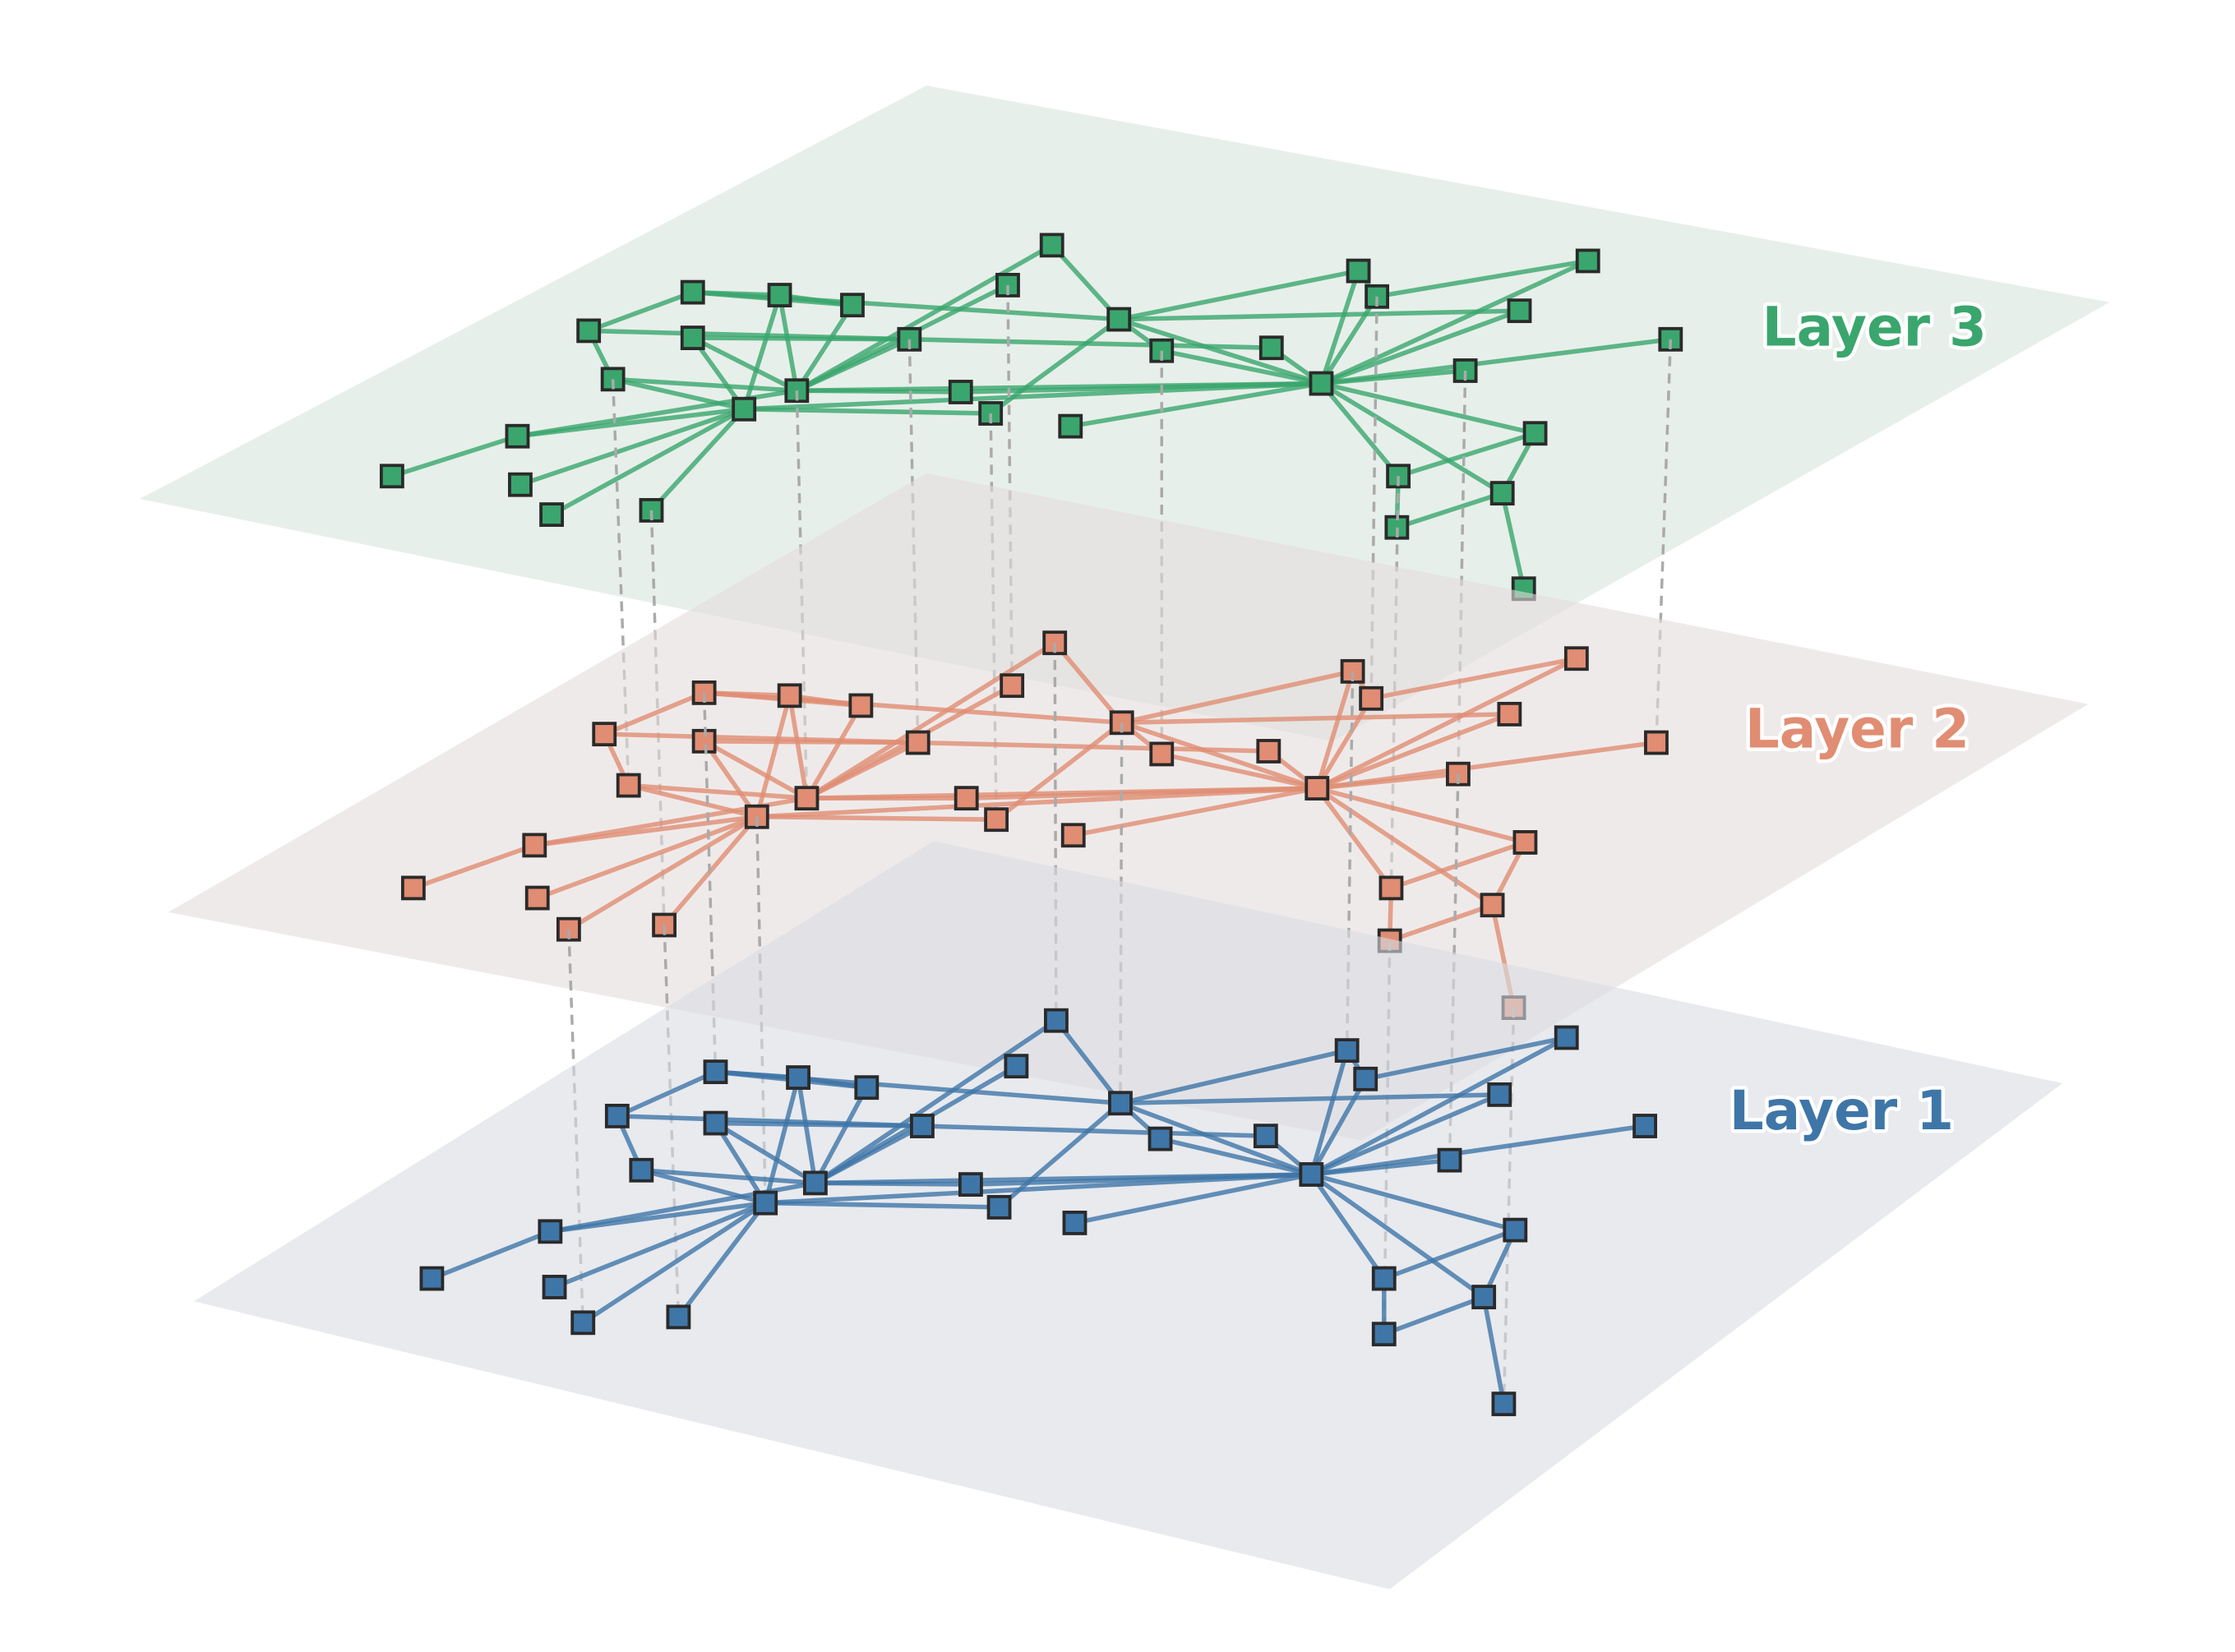 This screenshot has height=1652, width=2235. Describe the element at coordinates (1842, 1110) in the screenshot. I see `layer-label: Layer 1` at that location.